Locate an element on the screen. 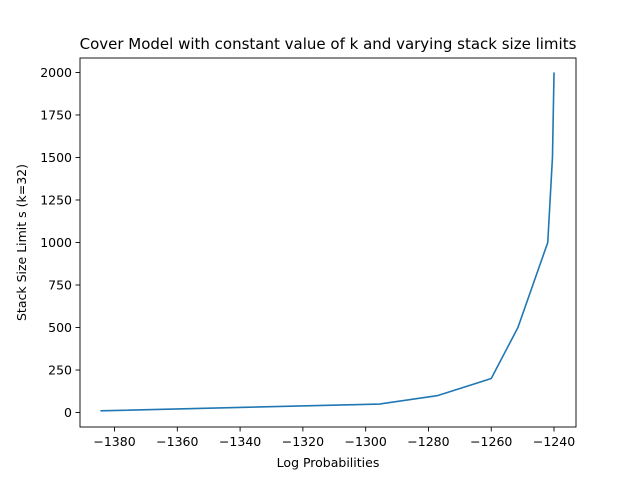  y-tick-label: 250 is located at coordinates (60, 370).